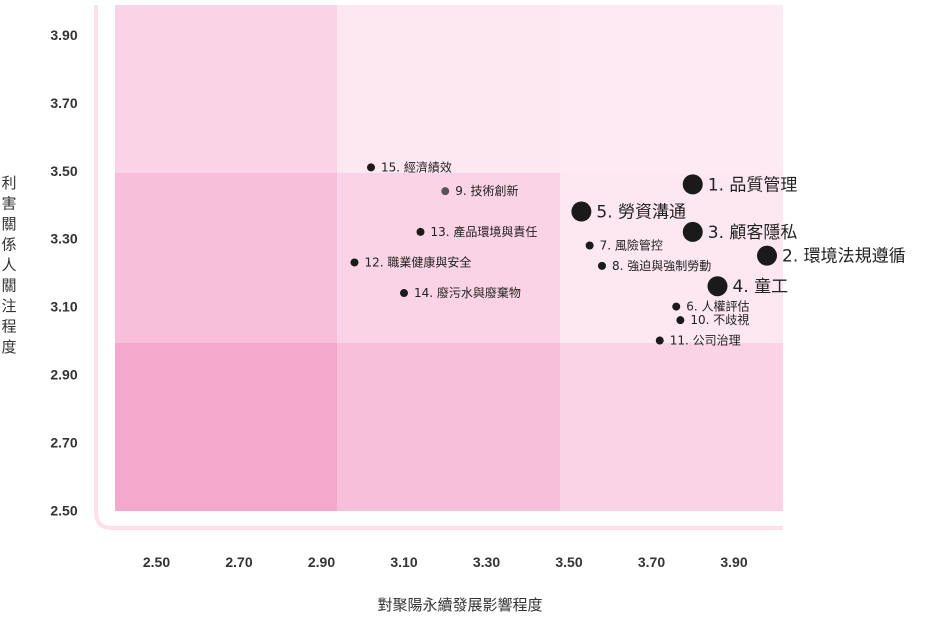 Image resolution: width=941 pixels, height=617 pixels. What do you see at coordinates (63, 307) in the screenshot?
I see `y-tick-label: 3.10` at bounding box center [63, 307].